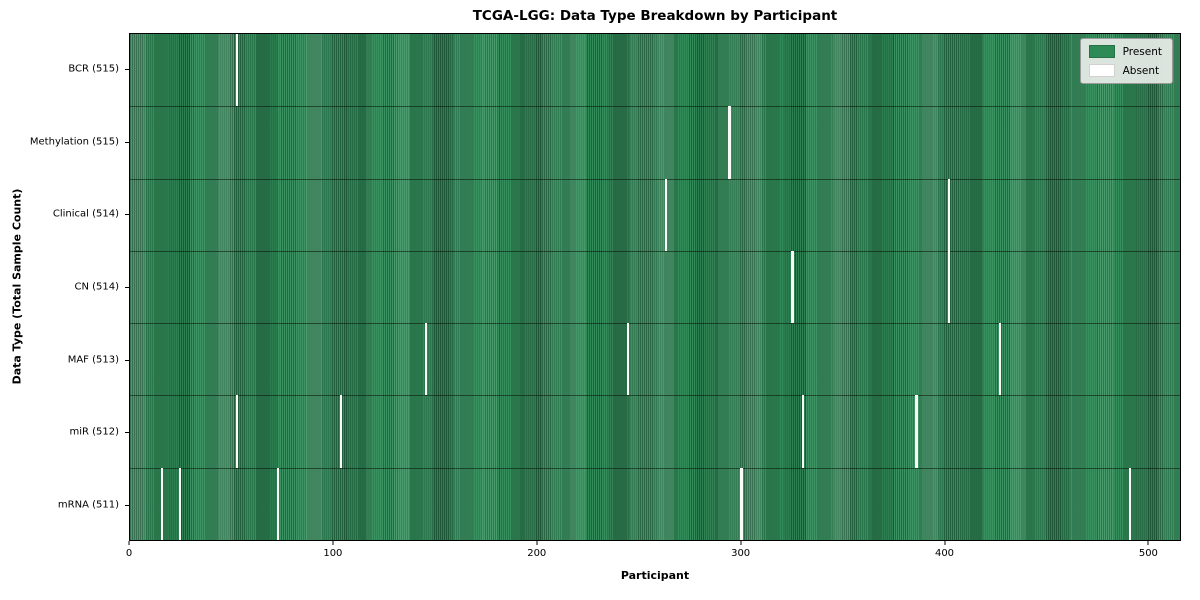 Image resolution: width=1200 pixels, height=600 pixels. I want to click on x-tick-label: 300, so click(741, 553).